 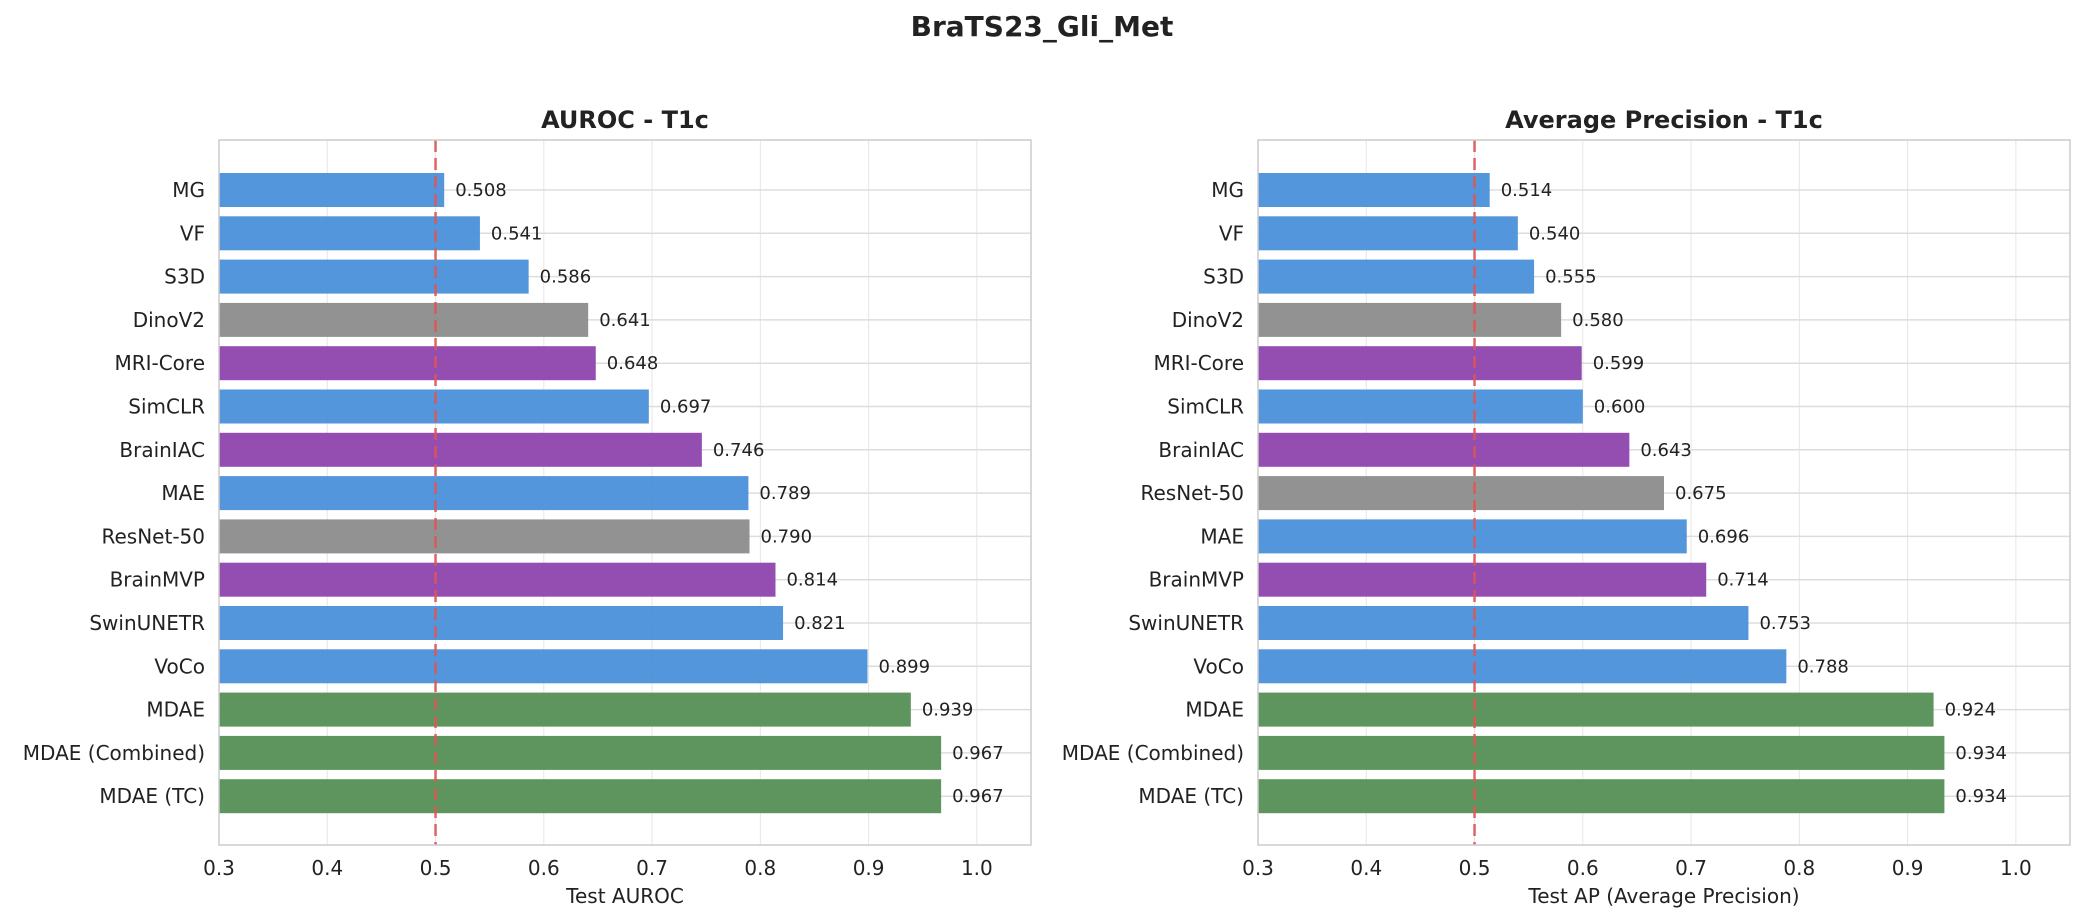 I want to click on value-label: 0.648, so click(x=633, y=363).